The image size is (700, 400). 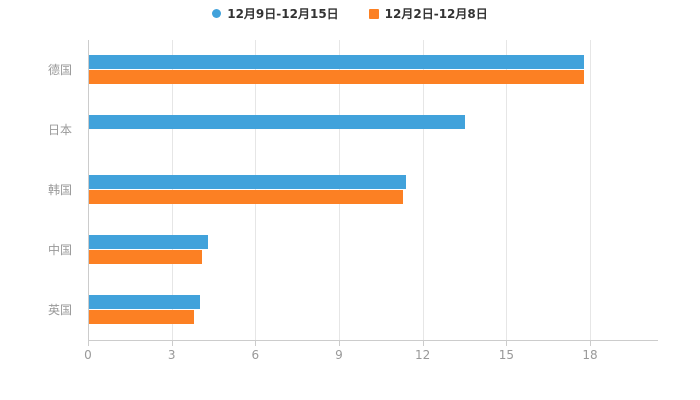 What do you see at coordinates (506, 355) in the screenshot?
I see `x-tick-label: 15` at bounding box center [506, 355].